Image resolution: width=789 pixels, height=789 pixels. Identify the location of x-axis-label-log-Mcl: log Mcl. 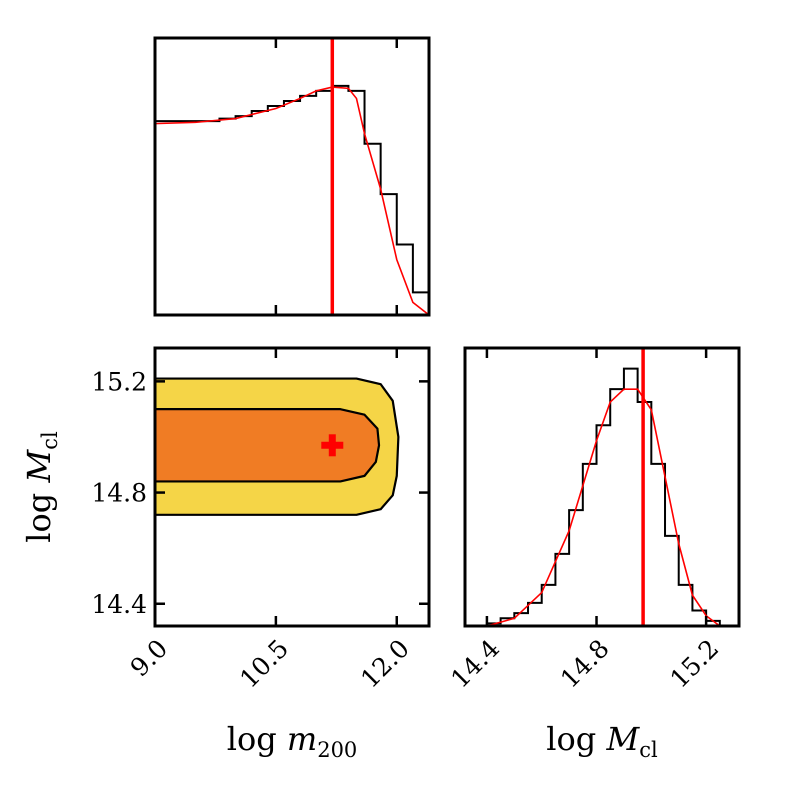
(602, 741).